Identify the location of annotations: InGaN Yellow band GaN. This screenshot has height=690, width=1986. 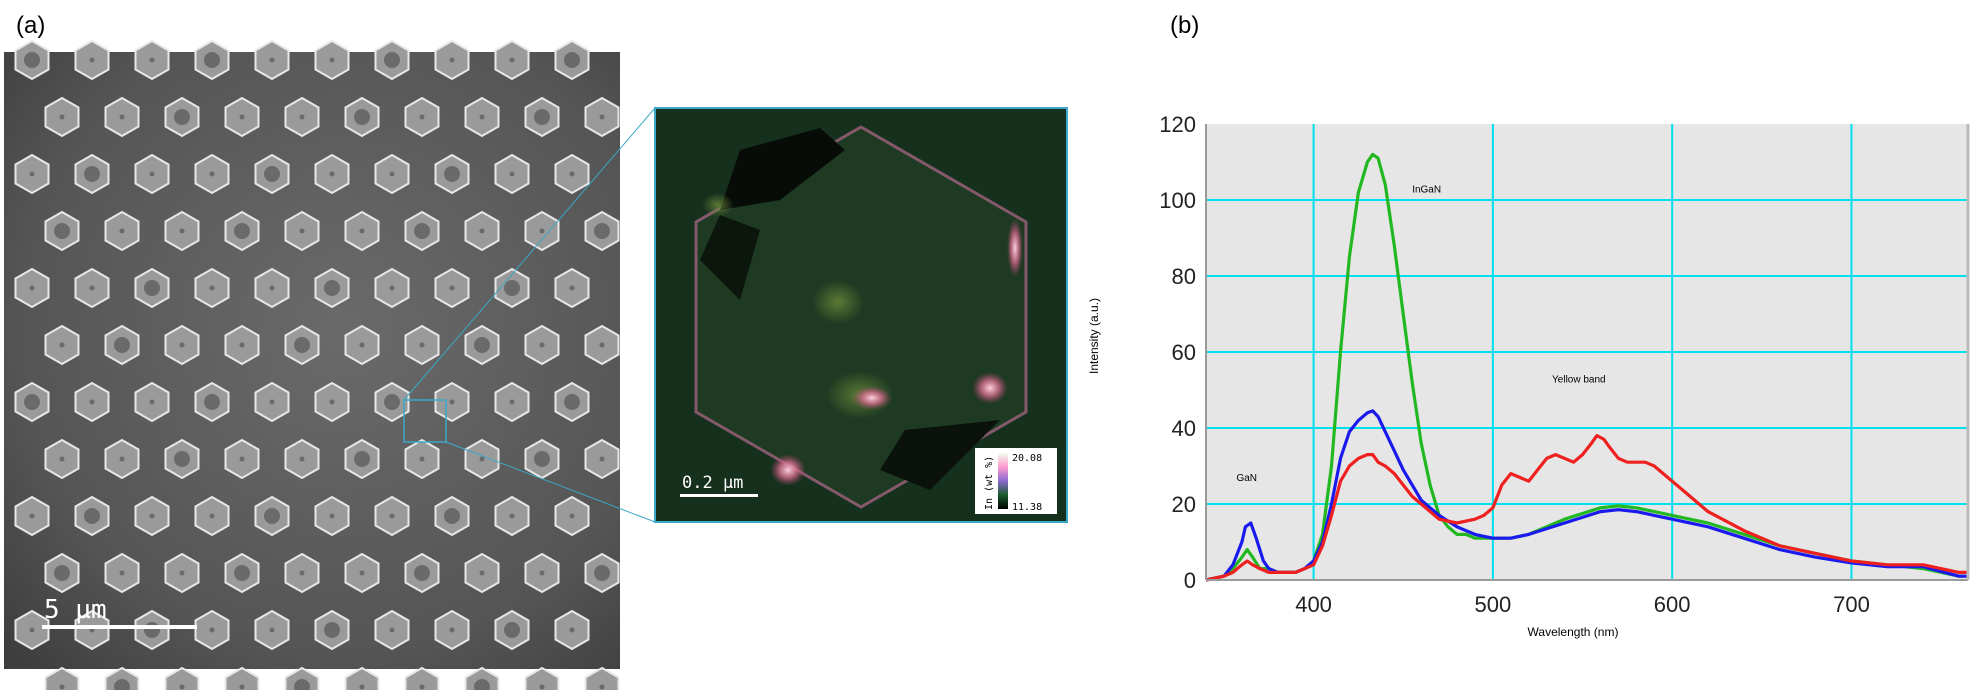
(1420, 334).